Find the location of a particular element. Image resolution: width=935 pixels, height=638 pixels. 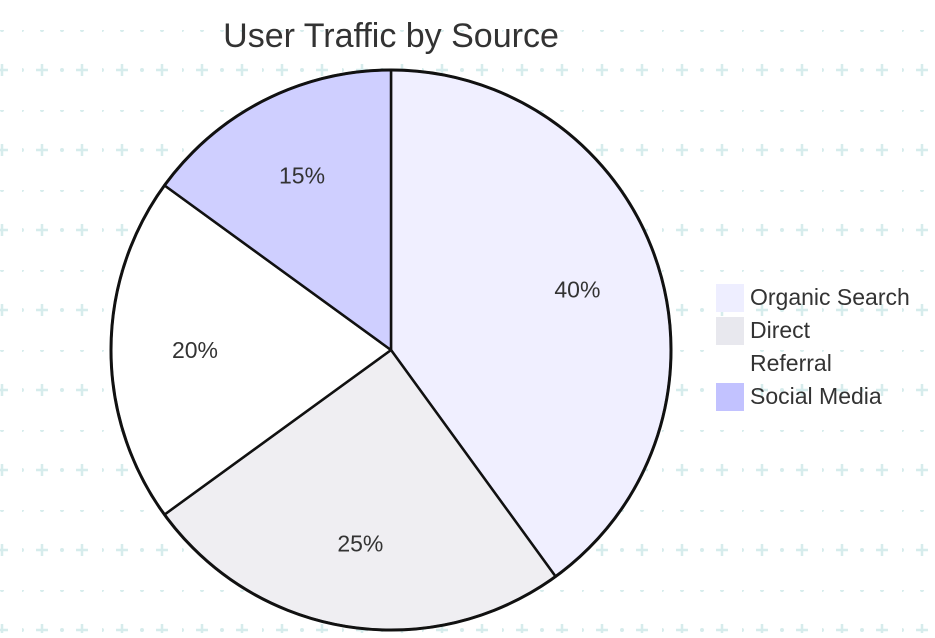

legend: Organic Search Direct Referral Social Media is located at coordinates (813, 347).